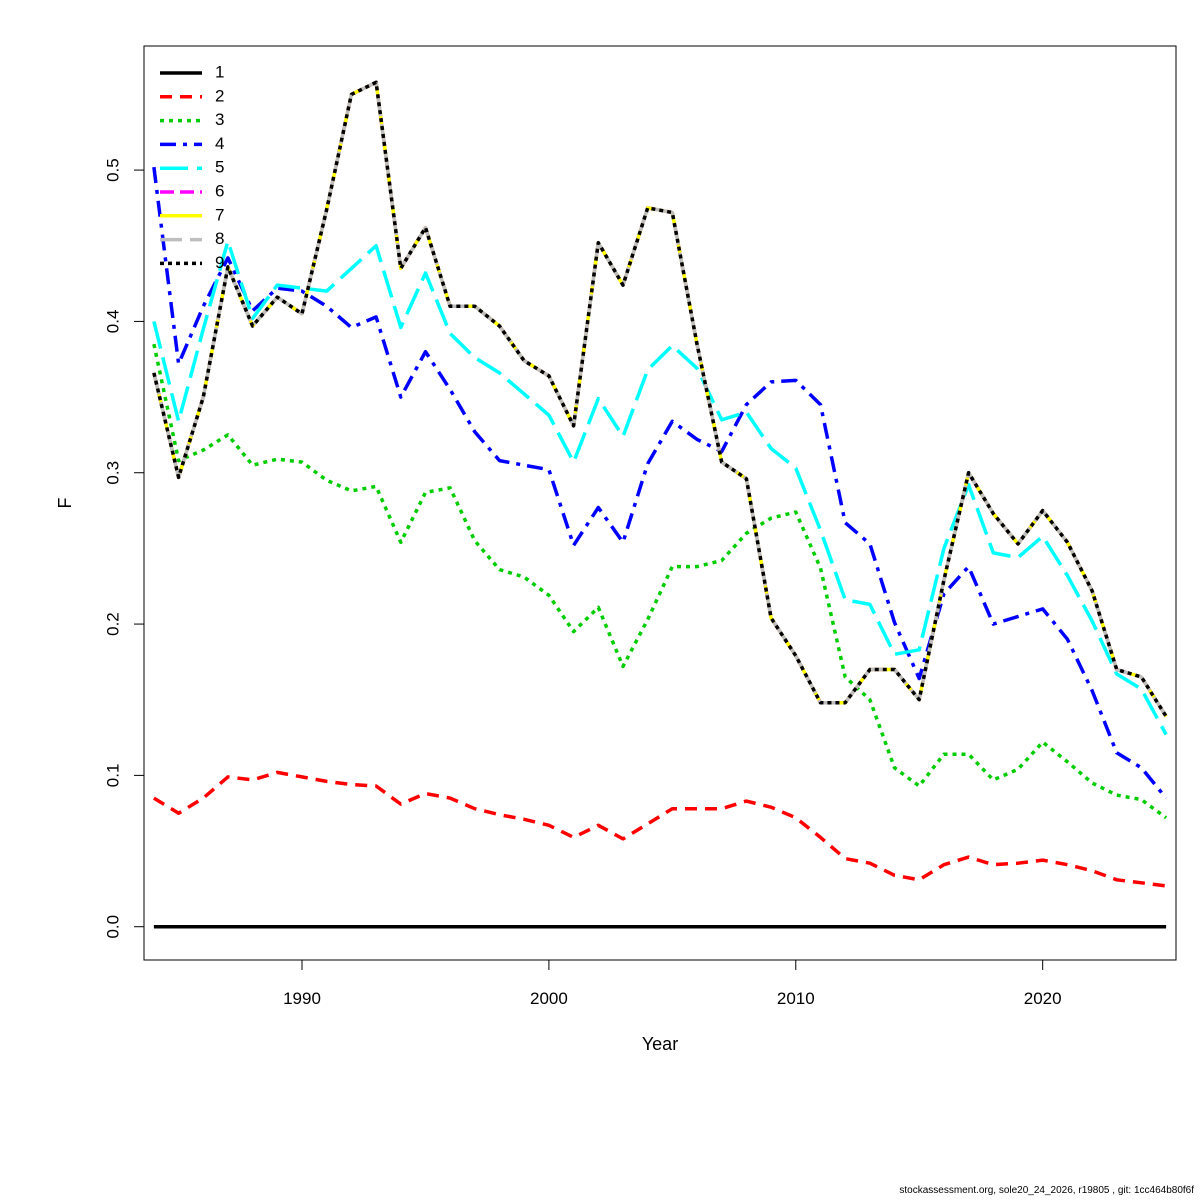 This screenshot has height=1200, width=1200. I want to click on y-tick-label: 0.3, so click(112, 473).